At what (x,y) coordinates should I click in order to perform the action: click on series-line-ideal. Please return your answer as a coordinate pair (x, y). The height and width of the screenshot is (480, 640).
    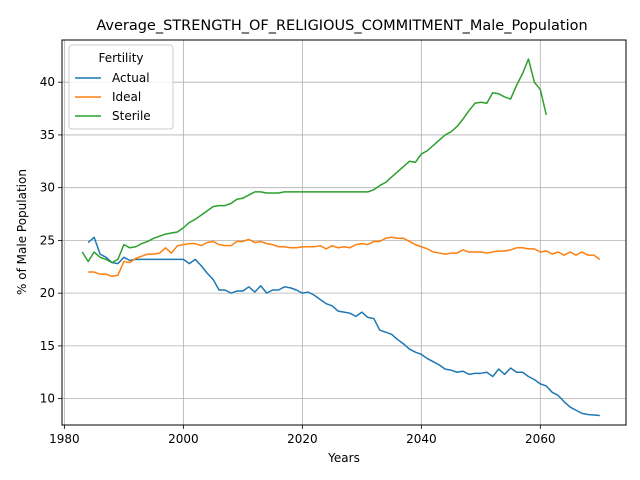
    Looking at the image, I should click on (344, 257).